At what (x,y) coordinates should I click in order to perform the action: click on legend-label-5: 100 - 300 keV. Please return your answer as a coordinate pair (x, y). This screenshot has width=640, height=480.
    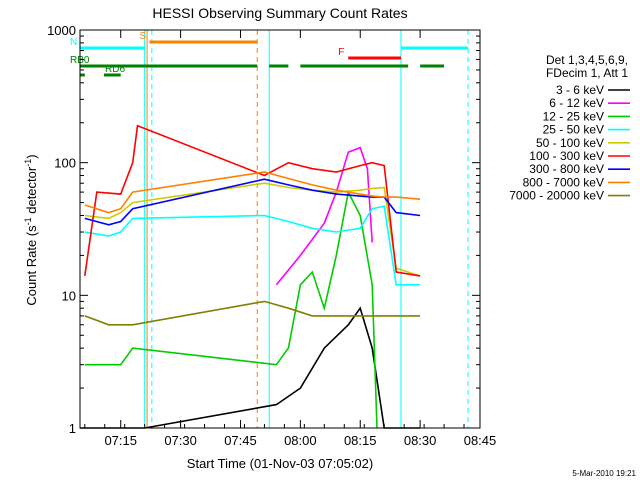
    Looking at the image, I should click on (566, 156).